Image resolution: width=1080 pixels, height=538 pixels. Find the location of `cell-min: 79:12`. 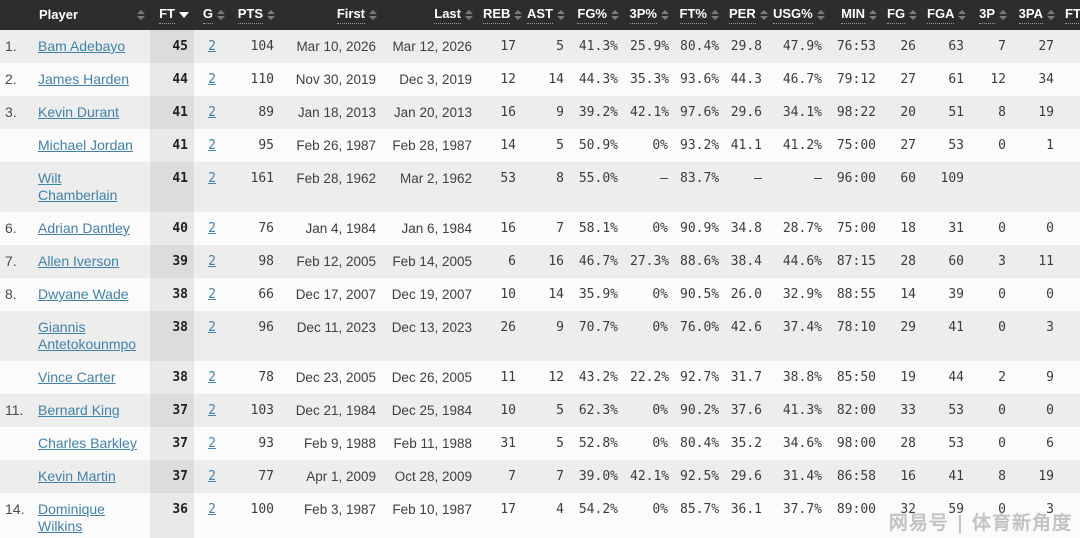

cell-min: 79:12 is located at coordinates (855, 79).